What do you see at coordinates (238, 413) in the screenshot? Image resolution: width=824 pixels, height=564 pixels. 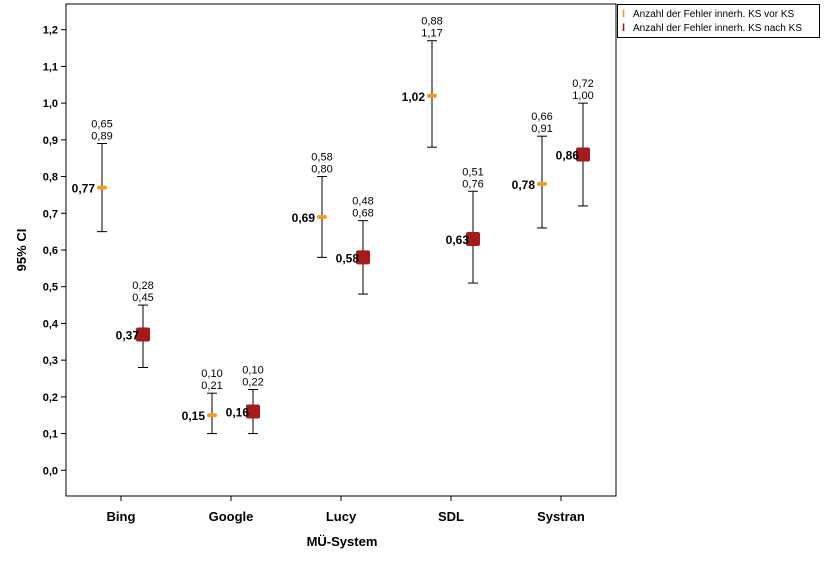 I see `mean-value-label: 0,16` at bounding box center [238, 413].